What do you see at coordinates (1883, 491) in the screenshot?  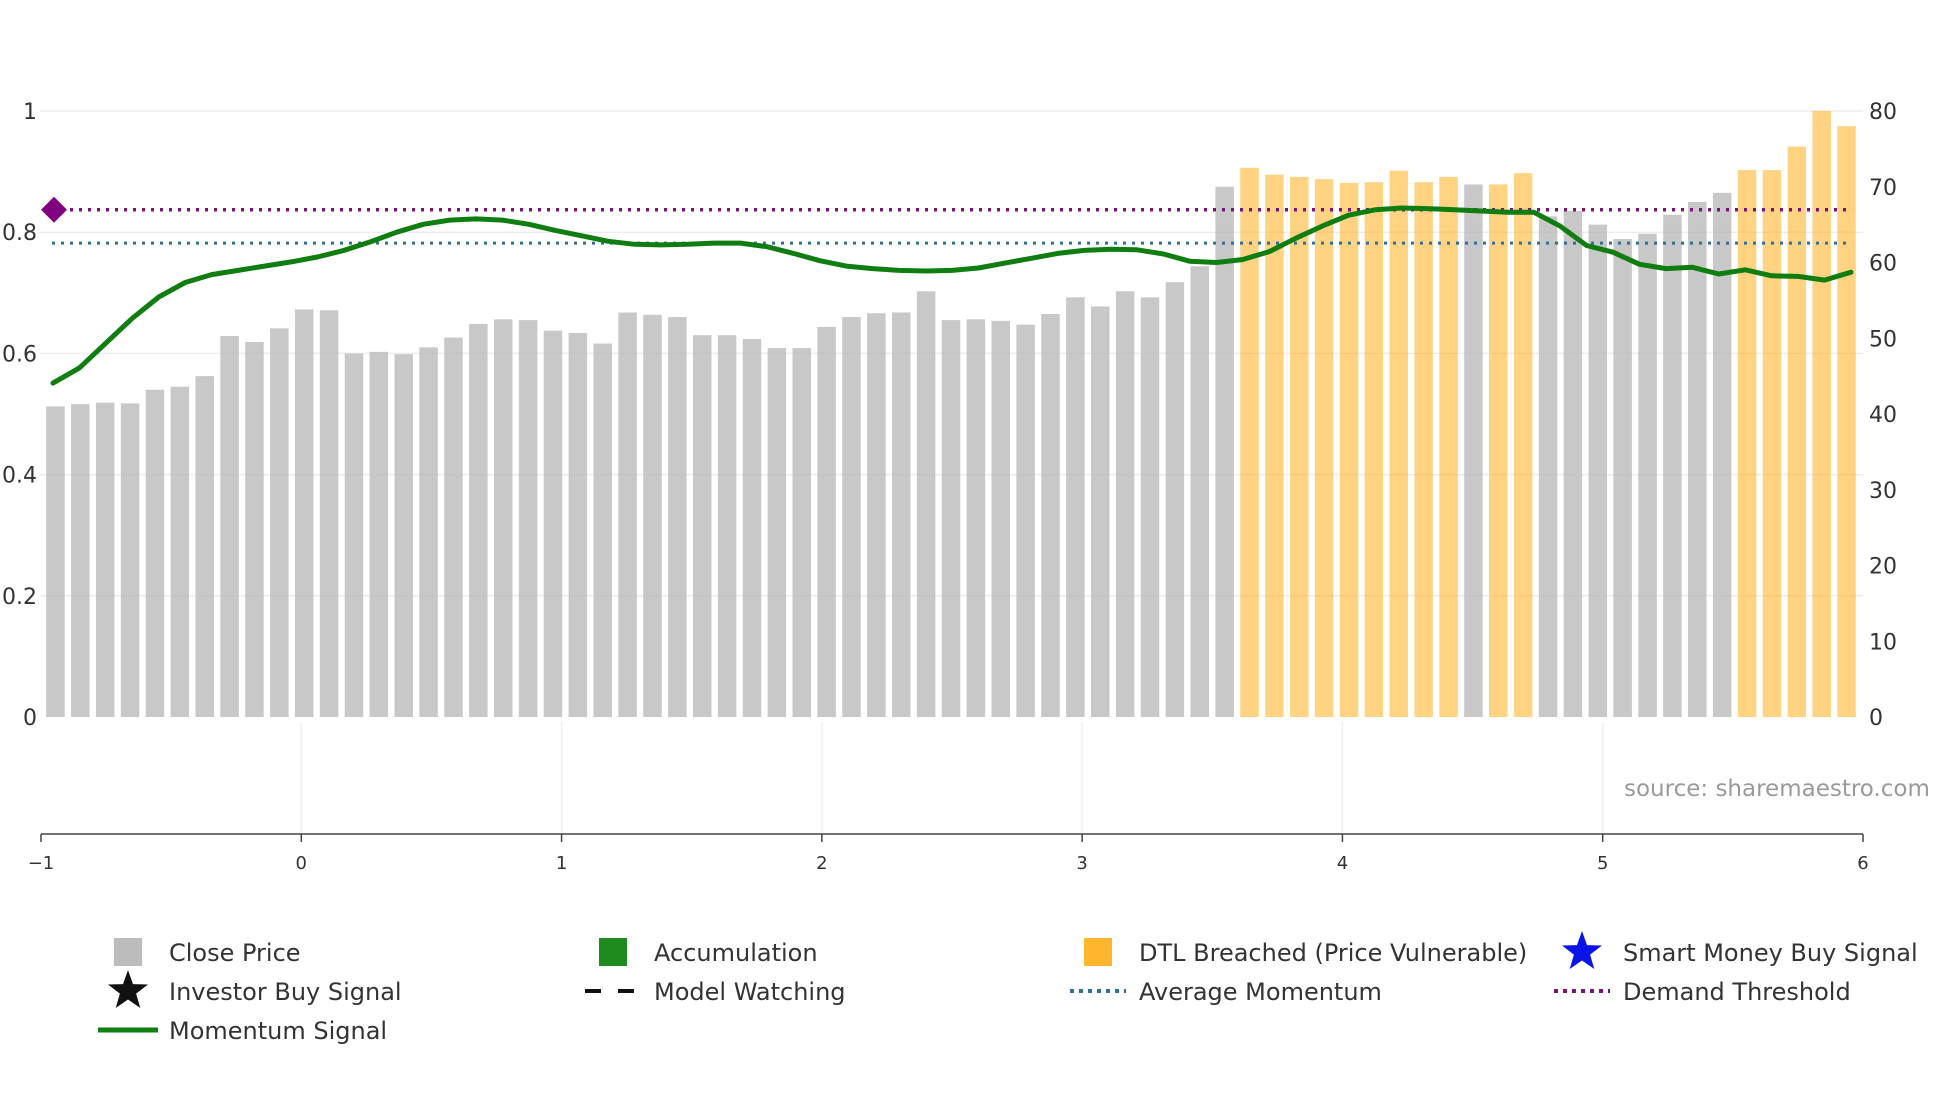 I see `y-right-tick-label: 30` at bounding box center [1883, 491].